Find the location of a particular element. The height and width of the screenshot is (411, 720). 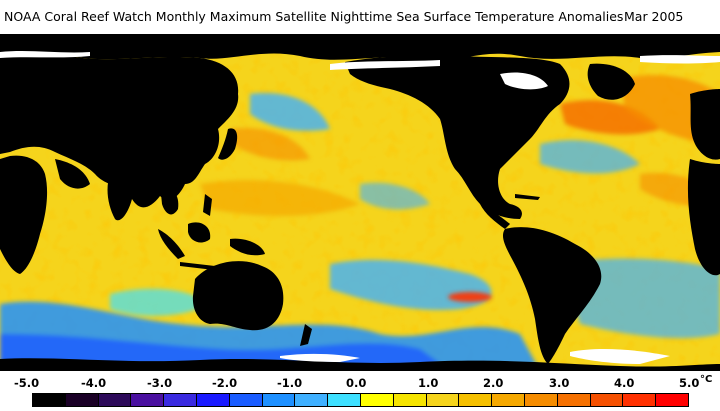

arabia is located at coordinates (72, 174).